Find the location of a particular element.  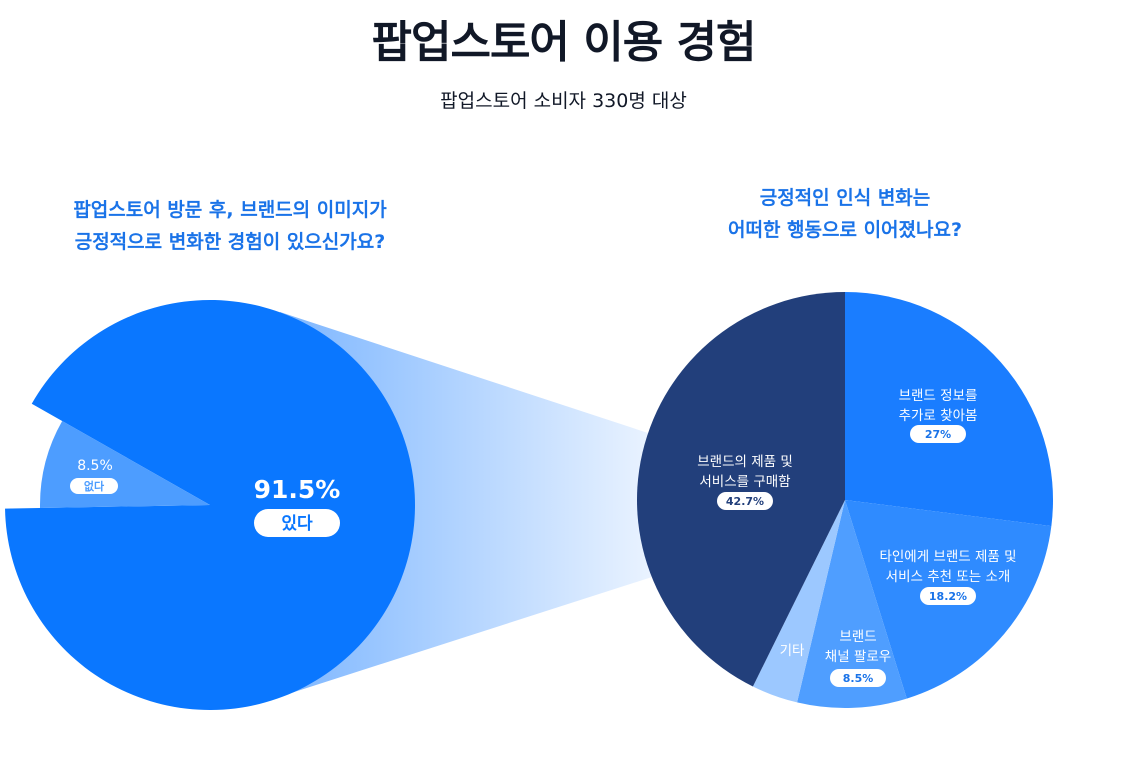

no-category-label: 없다 is located at coordinates (94, 486).